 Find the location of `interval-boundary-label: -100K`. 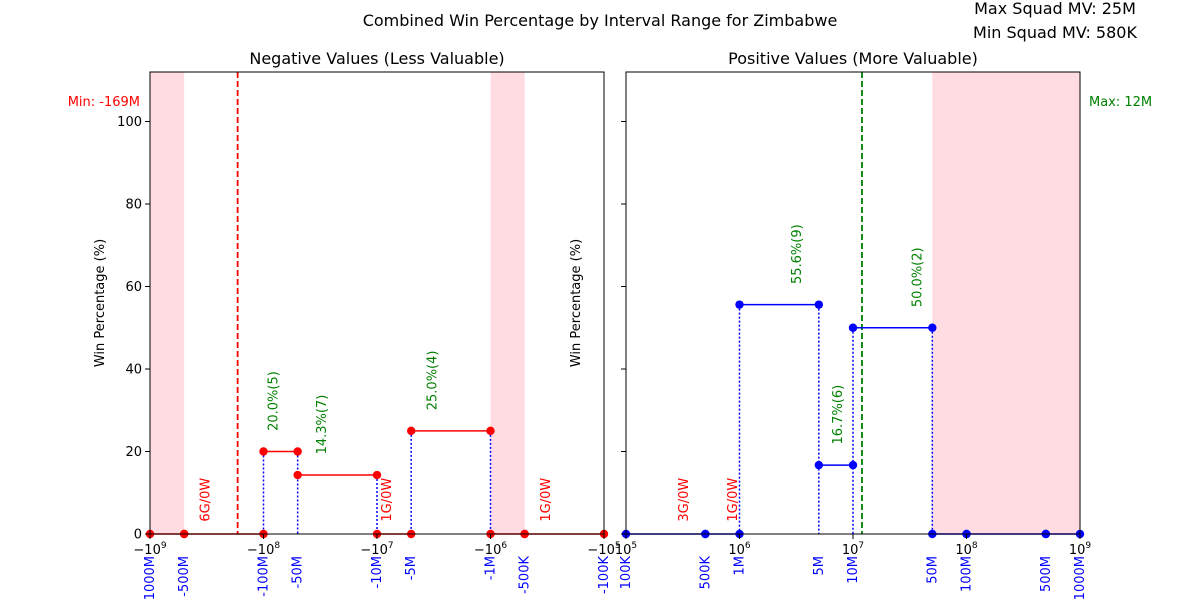

interval-boundary-label: -100K is located at coordinates (604, 575).